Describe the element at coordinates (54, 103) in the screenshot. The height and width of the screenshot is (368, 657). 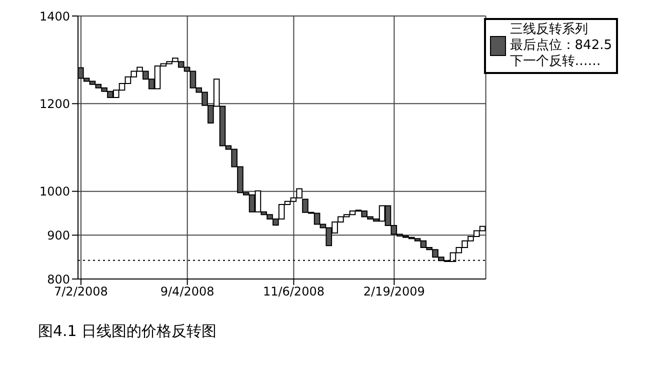
I see `y-tick-label: 1200` at that location.